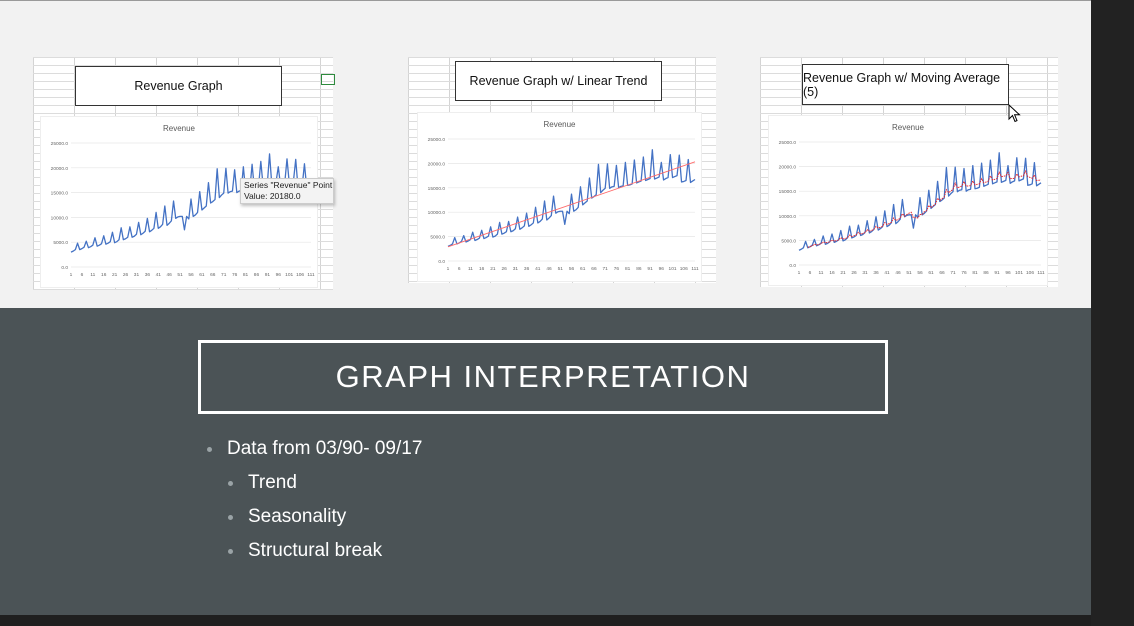  I want to click on chart-title-box: Revenue Graph w/ Linear Trend, so click(558, 81).